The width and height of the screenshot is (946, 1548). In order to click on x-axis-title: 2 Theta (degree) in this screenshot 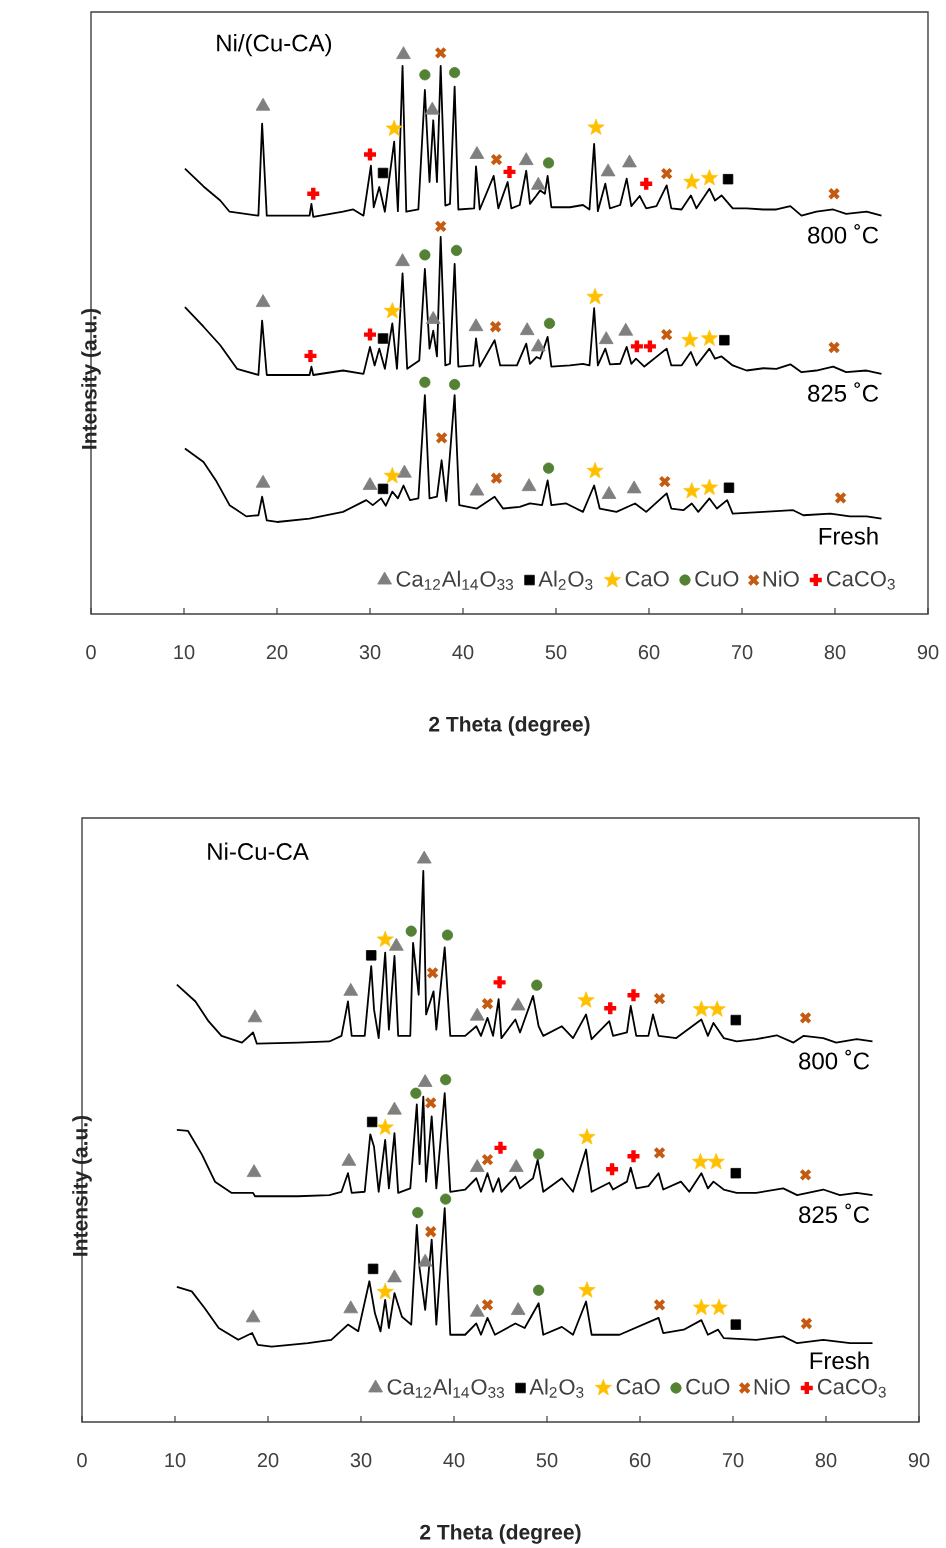, I will do `click(500, 1534)`.